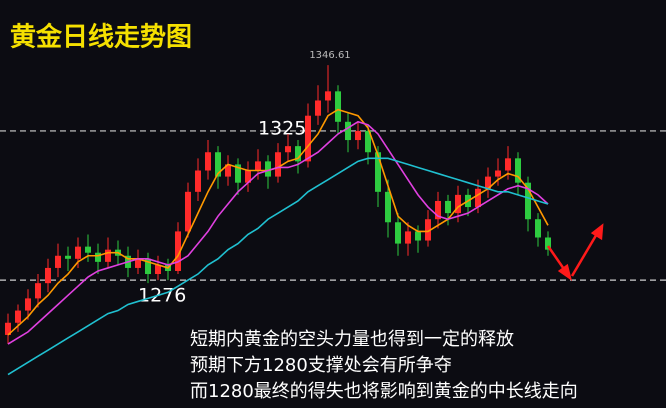  What do you see at coordinates (352, 339) in the screenshot?
I see `note-line: 短期内黄金的空头力量也得到一定的释放` at bounding box center [352, 339].